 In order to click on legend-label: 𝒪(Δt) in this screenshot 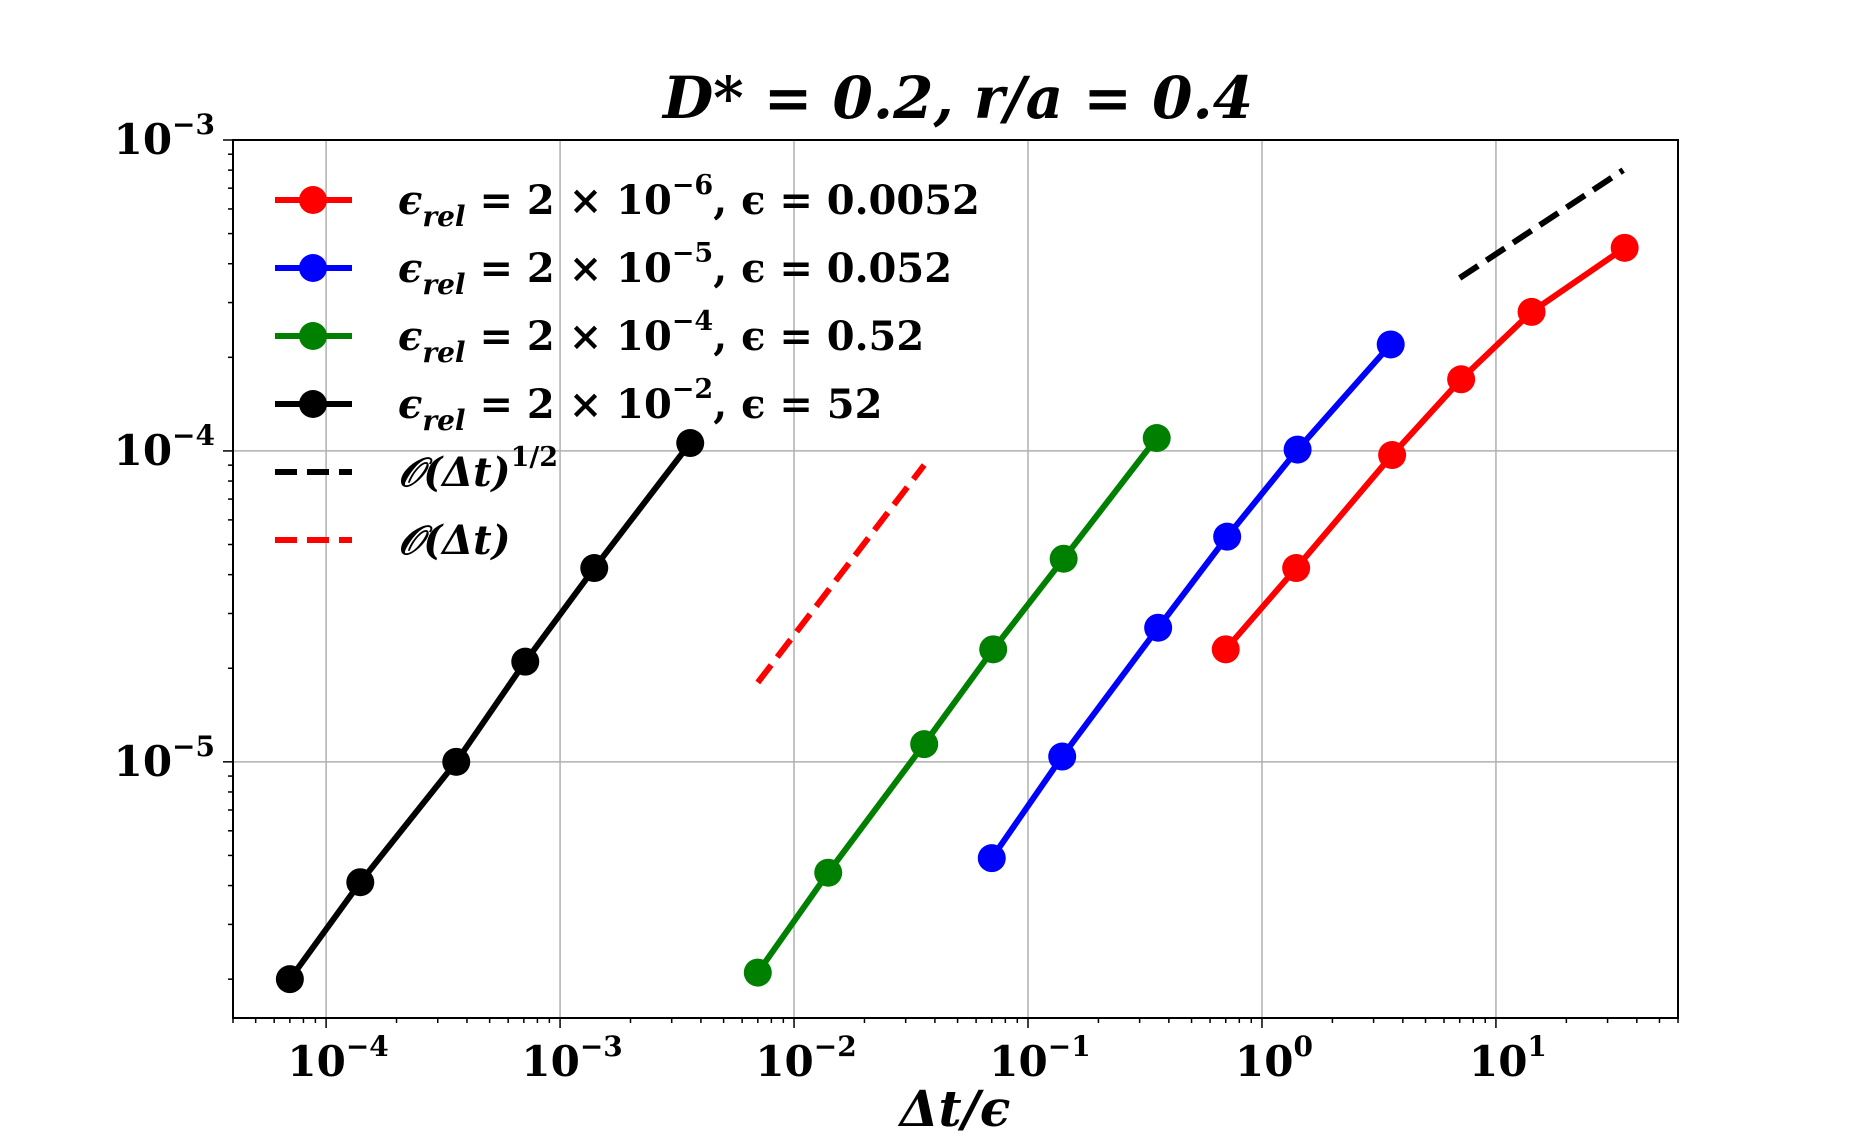, I will do `click(454, 540)`.